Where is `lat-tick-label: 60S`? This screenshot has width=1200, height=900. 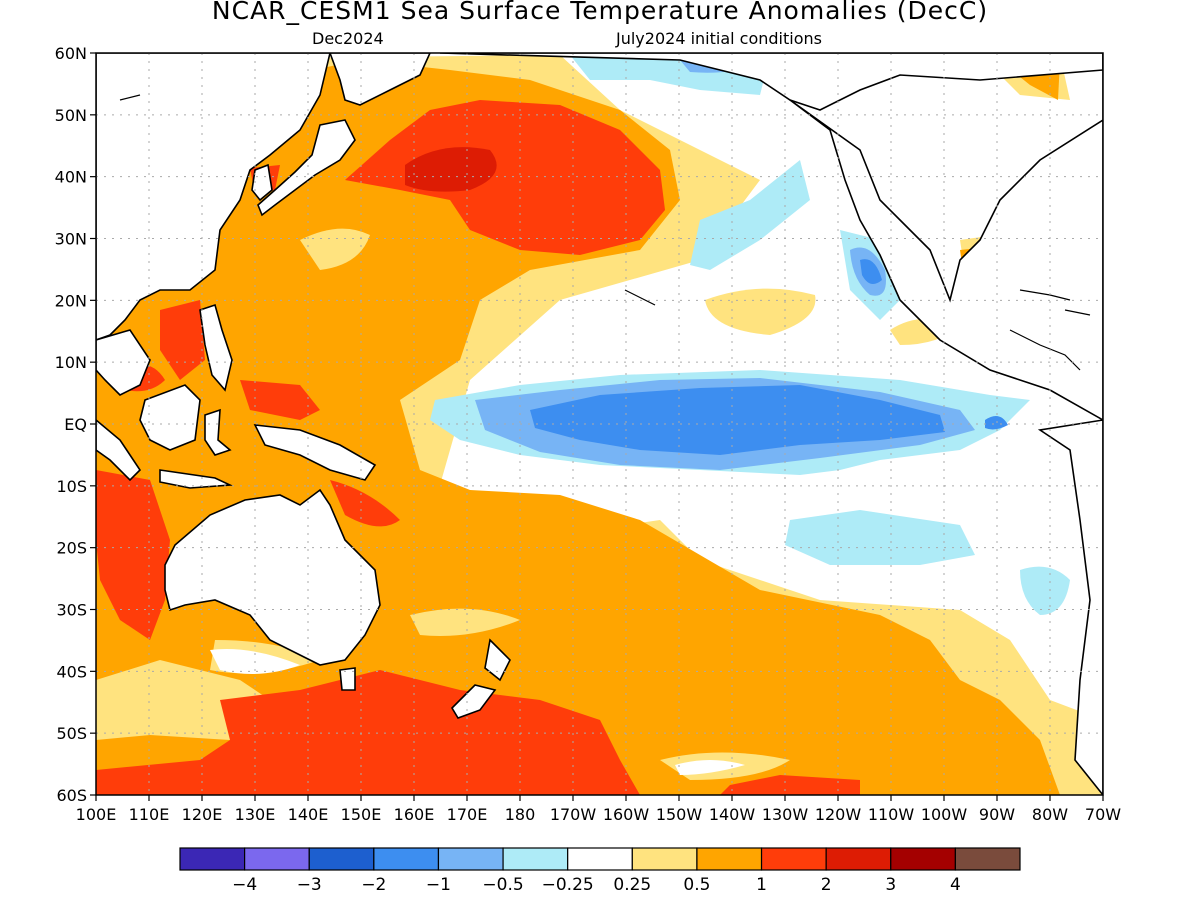
lat-tick-label: 60S is located at coordinates (71, 795).